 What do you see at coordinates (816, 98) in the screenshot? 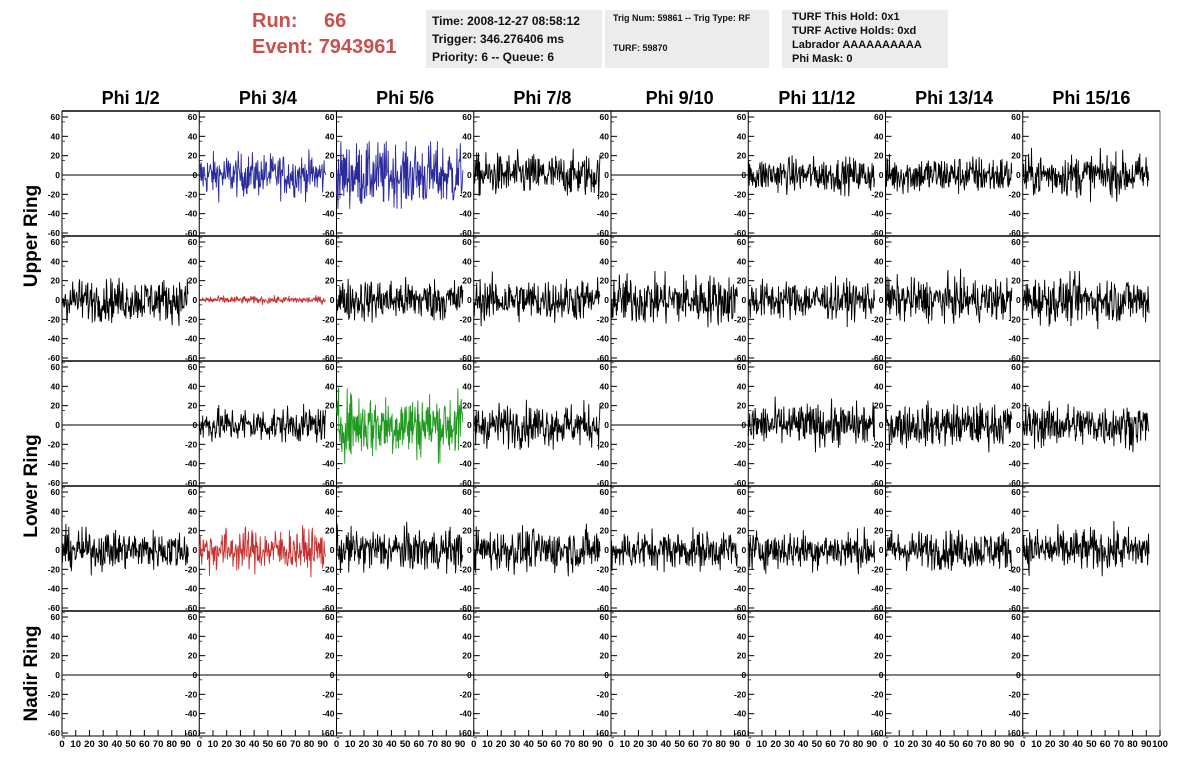
I see `column-title: Phi 11/12` at bounding box center [816, 98].